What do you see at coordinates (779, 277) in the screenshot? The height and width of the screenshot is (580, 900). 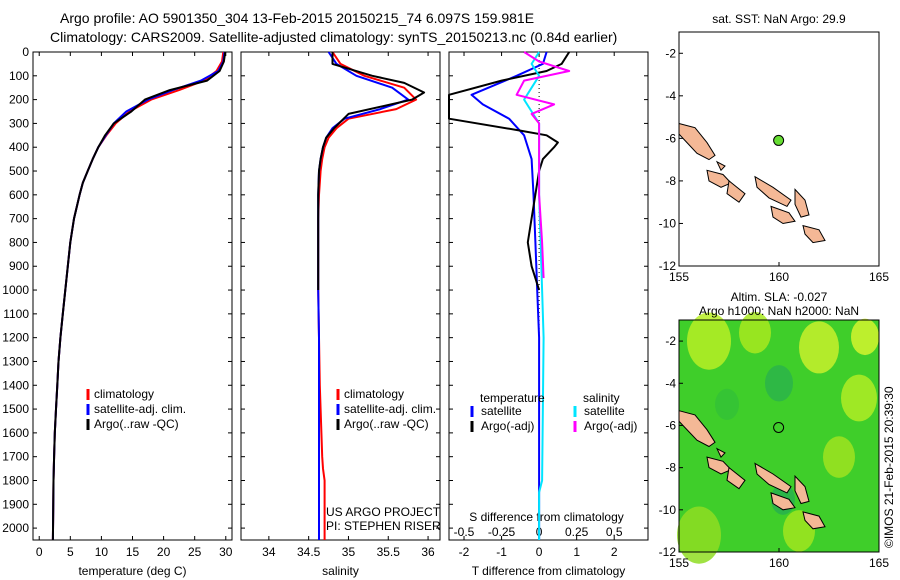 I see `map-sst-lon-tick-label: 160` at bounding box center [779, 277].